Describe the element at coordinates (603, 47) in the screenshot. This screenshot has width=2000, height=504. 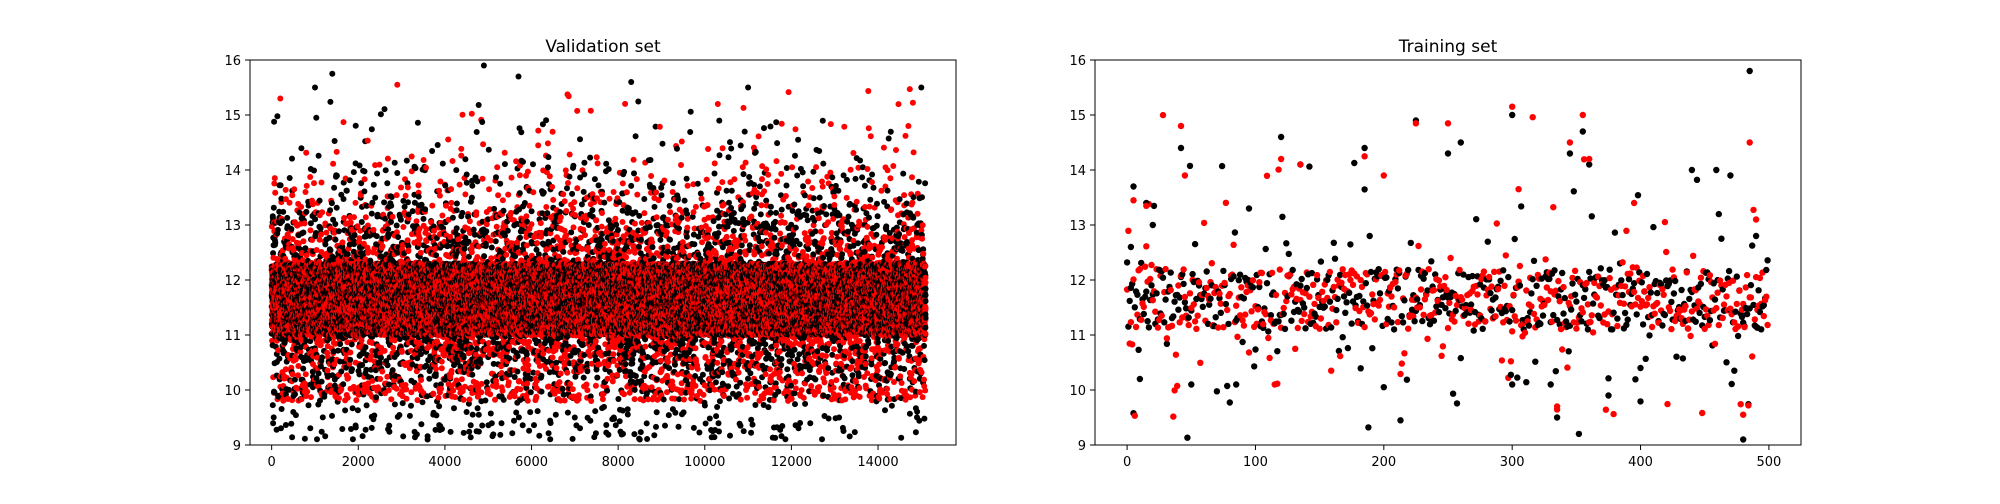
I see `validation-chart-title: Validation set` at that location.